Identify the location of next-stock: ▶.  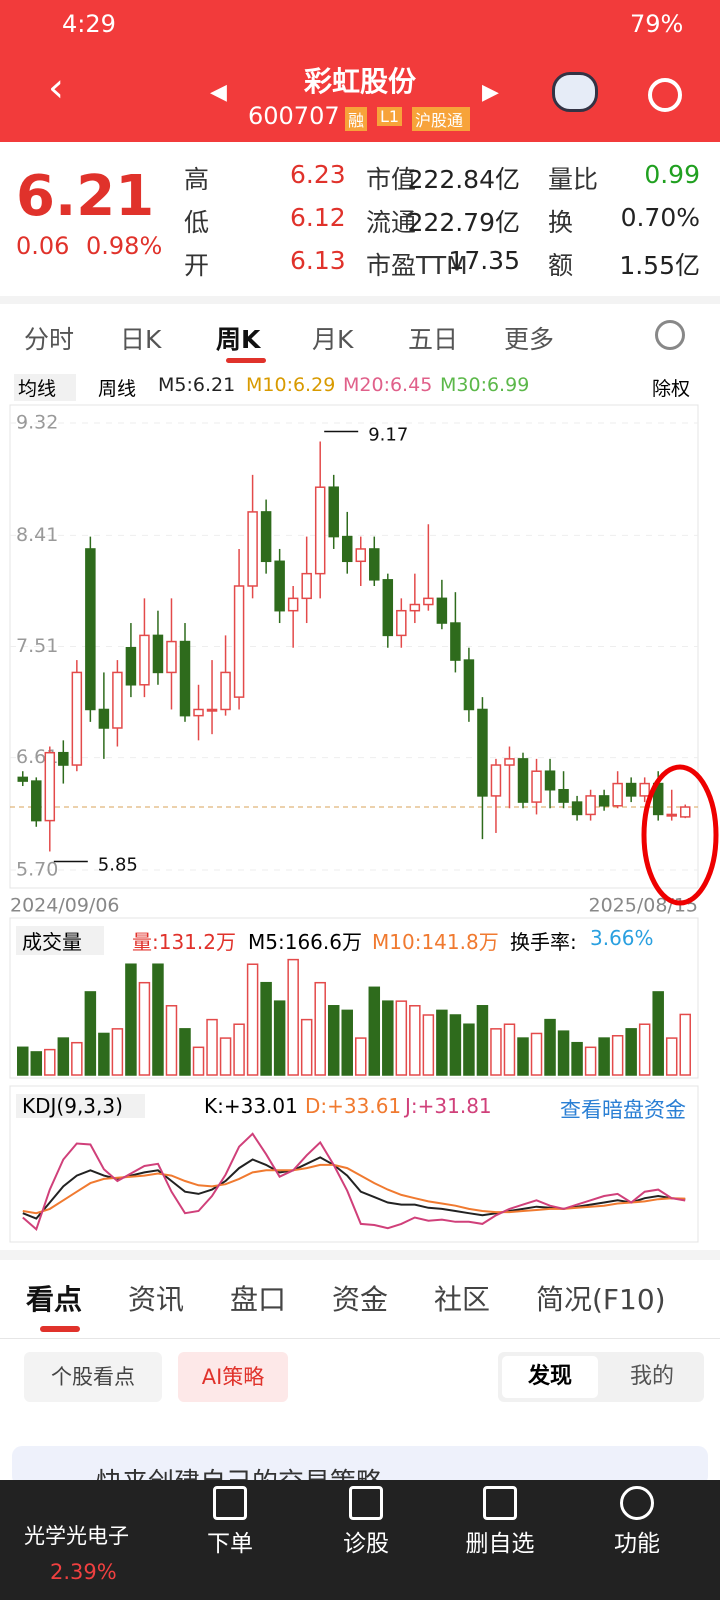
(490, 92).